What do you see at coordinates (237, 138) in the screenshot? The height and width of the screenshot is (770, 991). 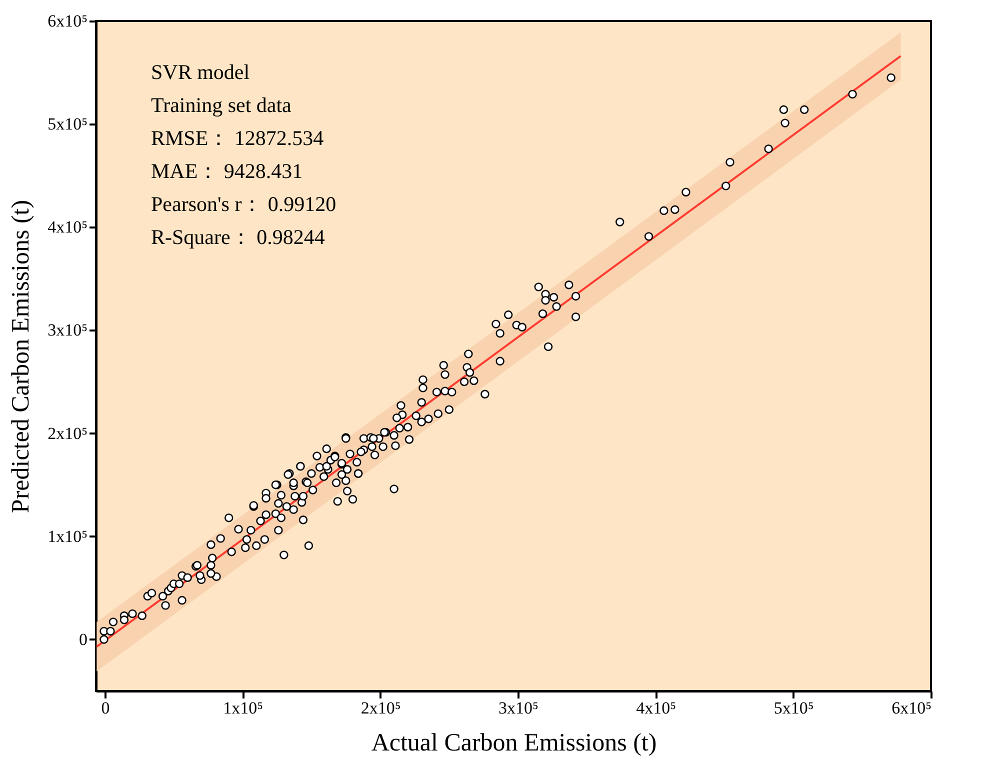 I see `annotation: RMSE： 12872.534` at bounding box center [237, 138].